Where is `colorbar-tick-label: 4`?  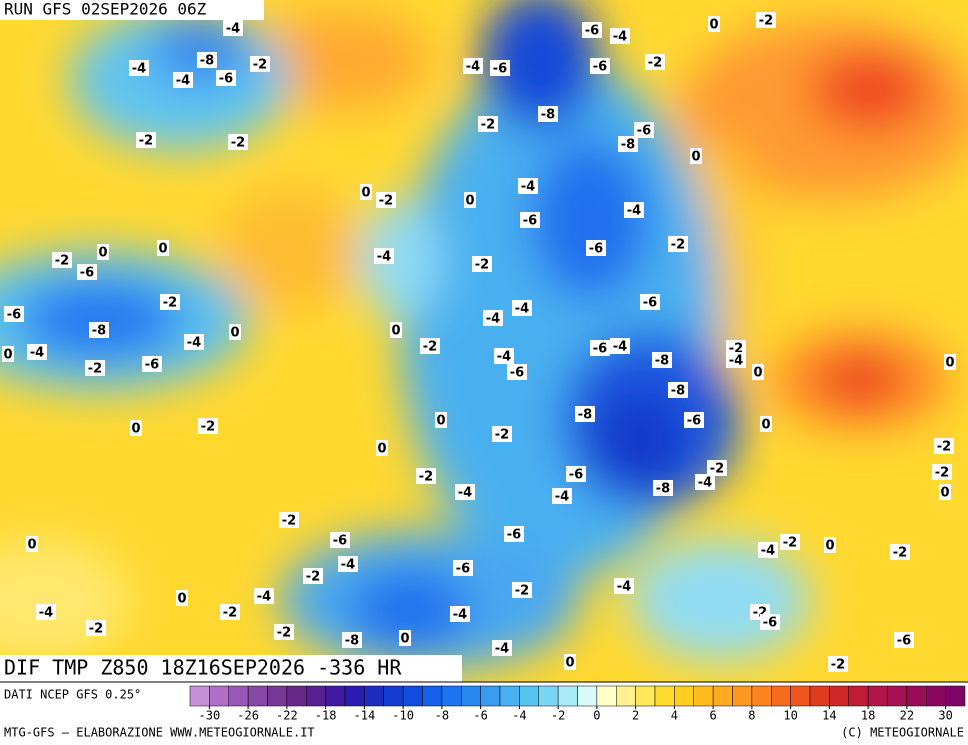 colorbar-tick-label: 4 is located at coordinates (674, 716).